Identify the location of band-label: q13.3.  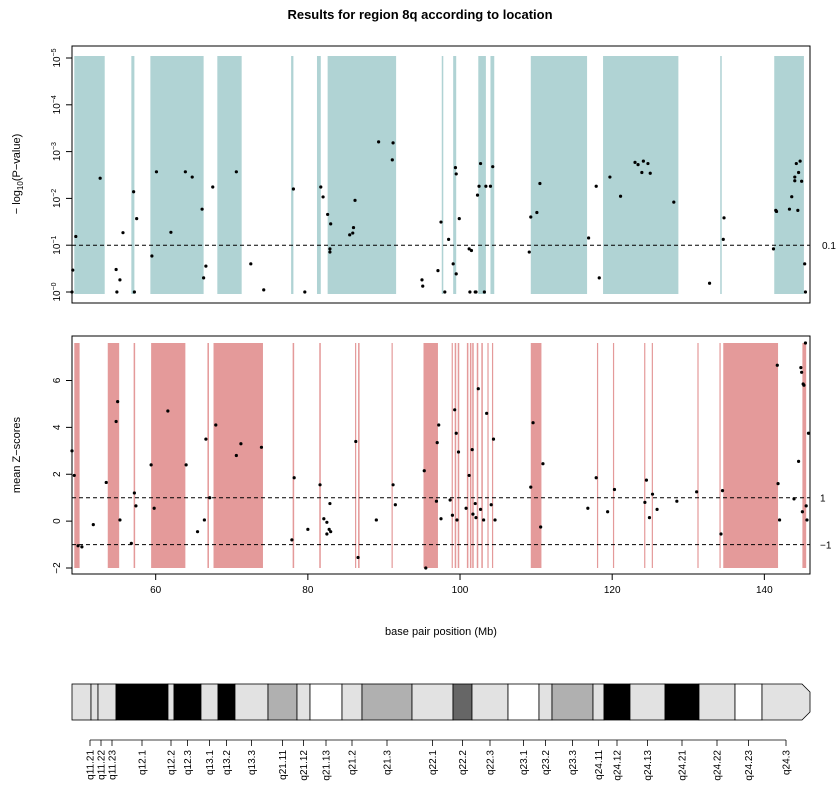
(252, 762).